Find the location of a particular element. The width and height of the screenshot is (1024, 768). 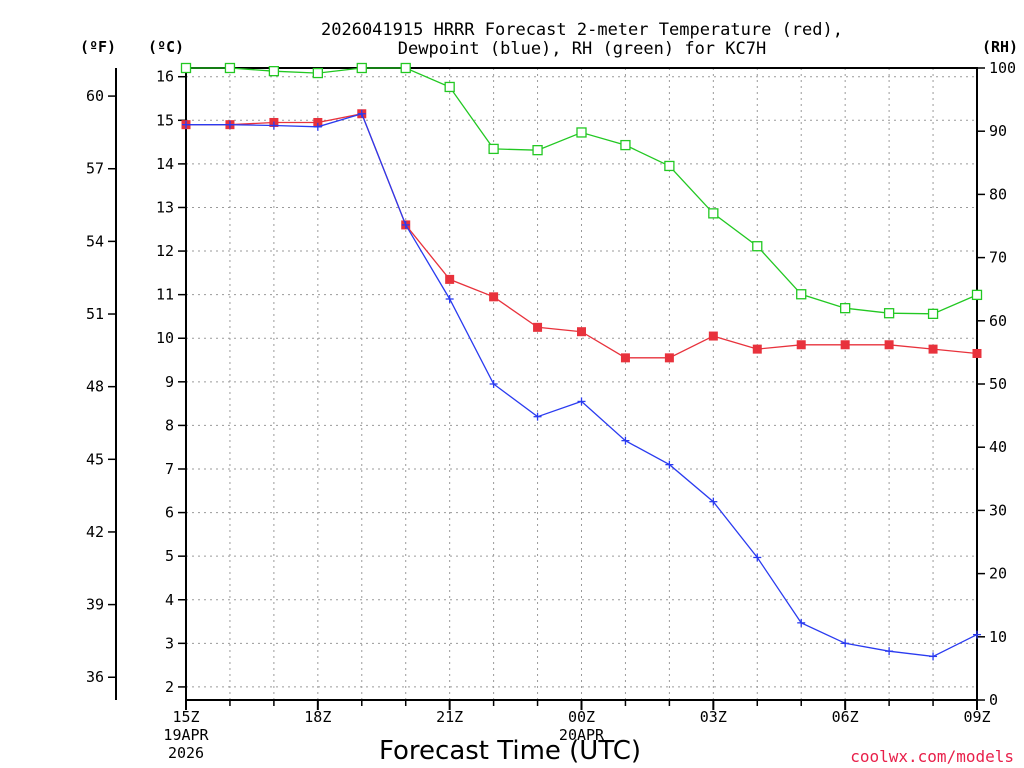

rh-tick-label: 0 is located at coordinates (993, 700).